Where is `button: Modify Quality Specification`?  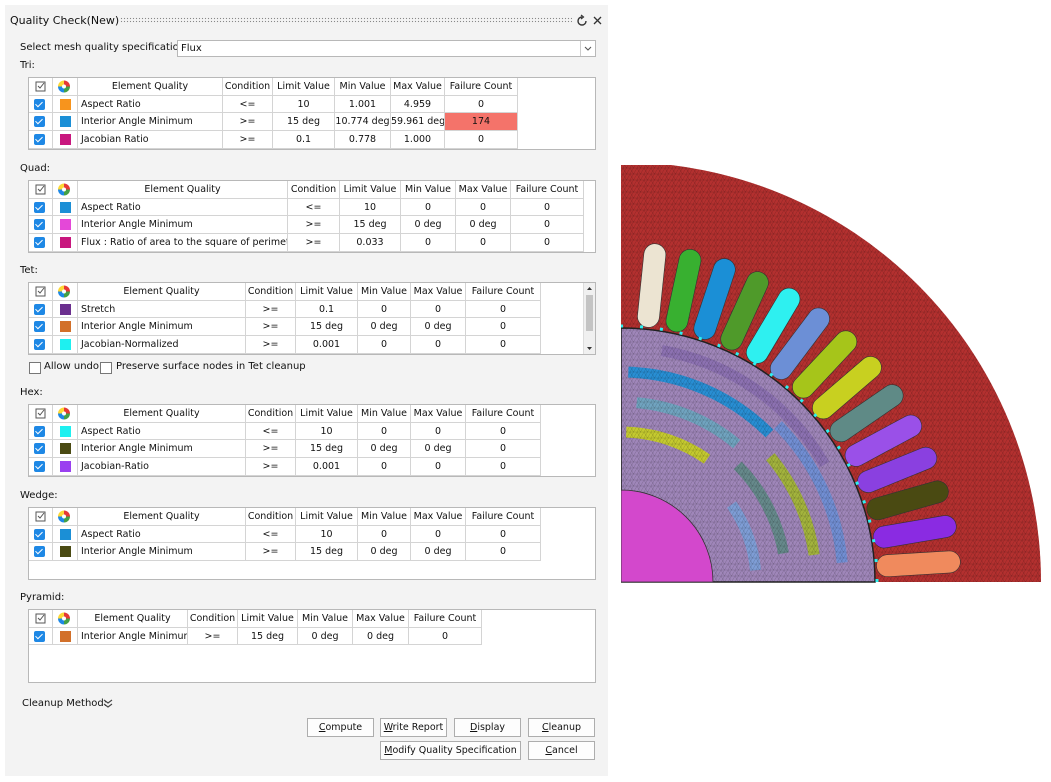 button: Modify Quality Specification is located at coordinates (450, 750).